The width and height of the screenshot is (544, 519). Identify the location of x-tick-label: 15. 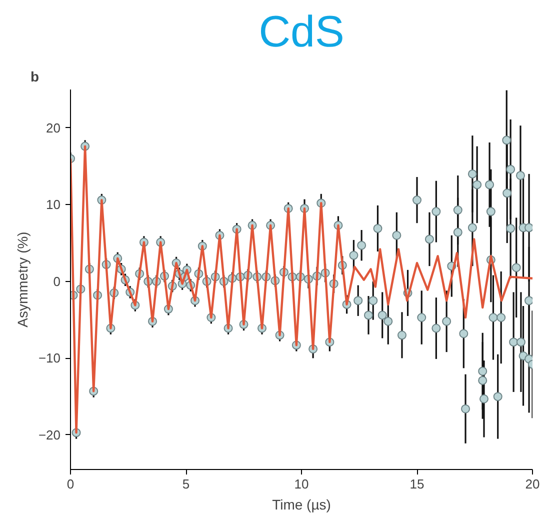
(417, 484).